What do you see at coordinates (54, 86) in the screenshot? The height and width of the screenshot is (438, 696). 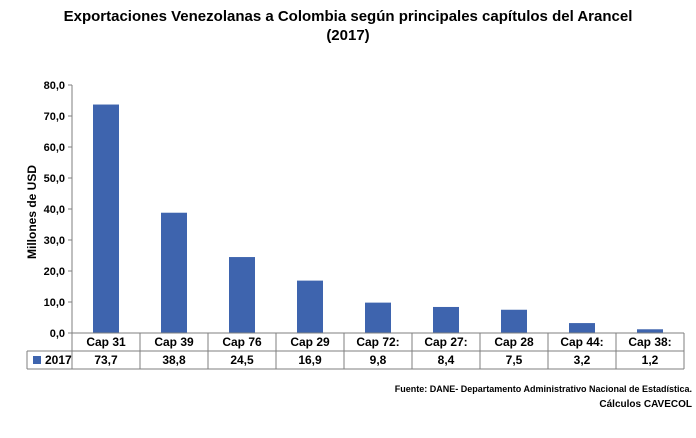 I see `y-tick-label: 80,0` at bounding box center [54, 86].